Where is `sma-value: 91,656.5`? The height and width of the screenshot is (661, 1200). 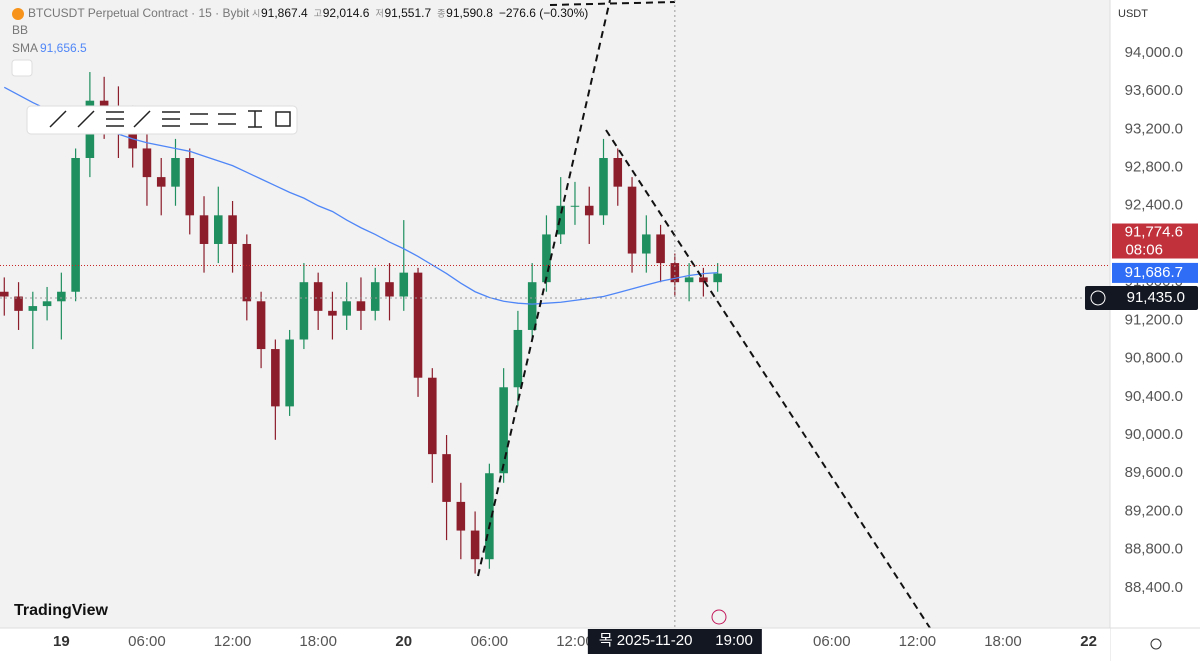 sma-value: 91,656.5 is located at coordinates (63, 48).